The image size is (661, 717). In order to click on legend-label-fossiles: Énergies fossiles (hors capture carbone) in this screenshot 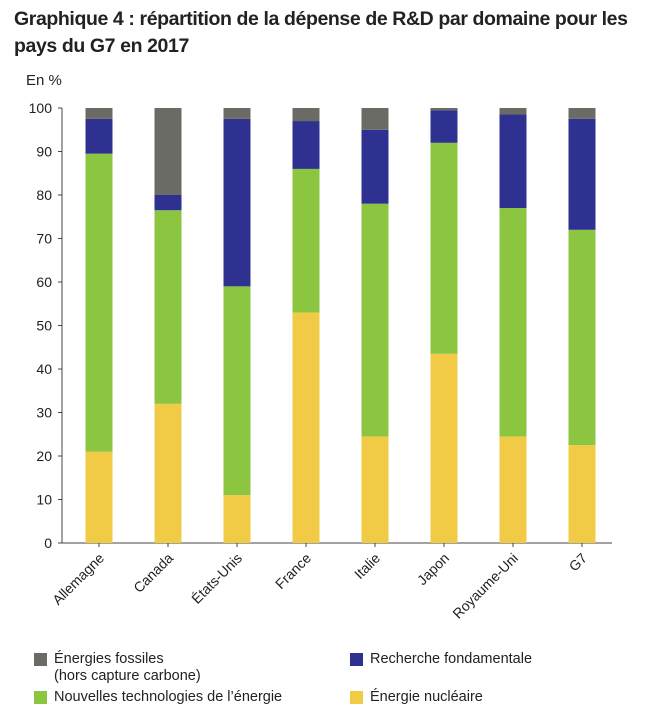, I will do `click(127, 667)`.